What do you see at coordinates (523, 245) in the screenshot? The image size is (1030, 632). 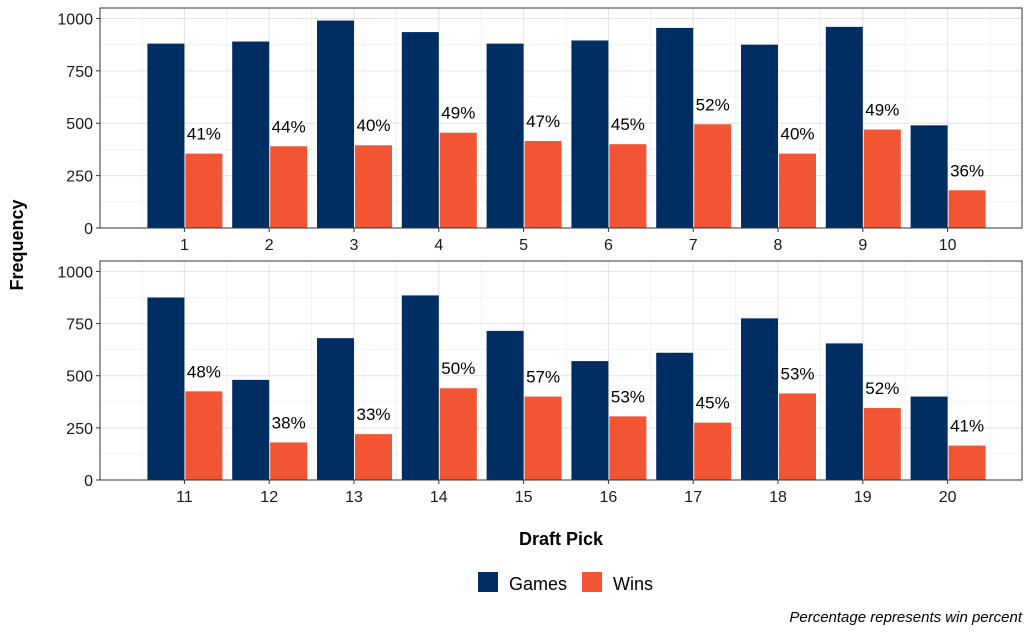 I see `x-tick-label: 5` at bounding box center [523, 245].